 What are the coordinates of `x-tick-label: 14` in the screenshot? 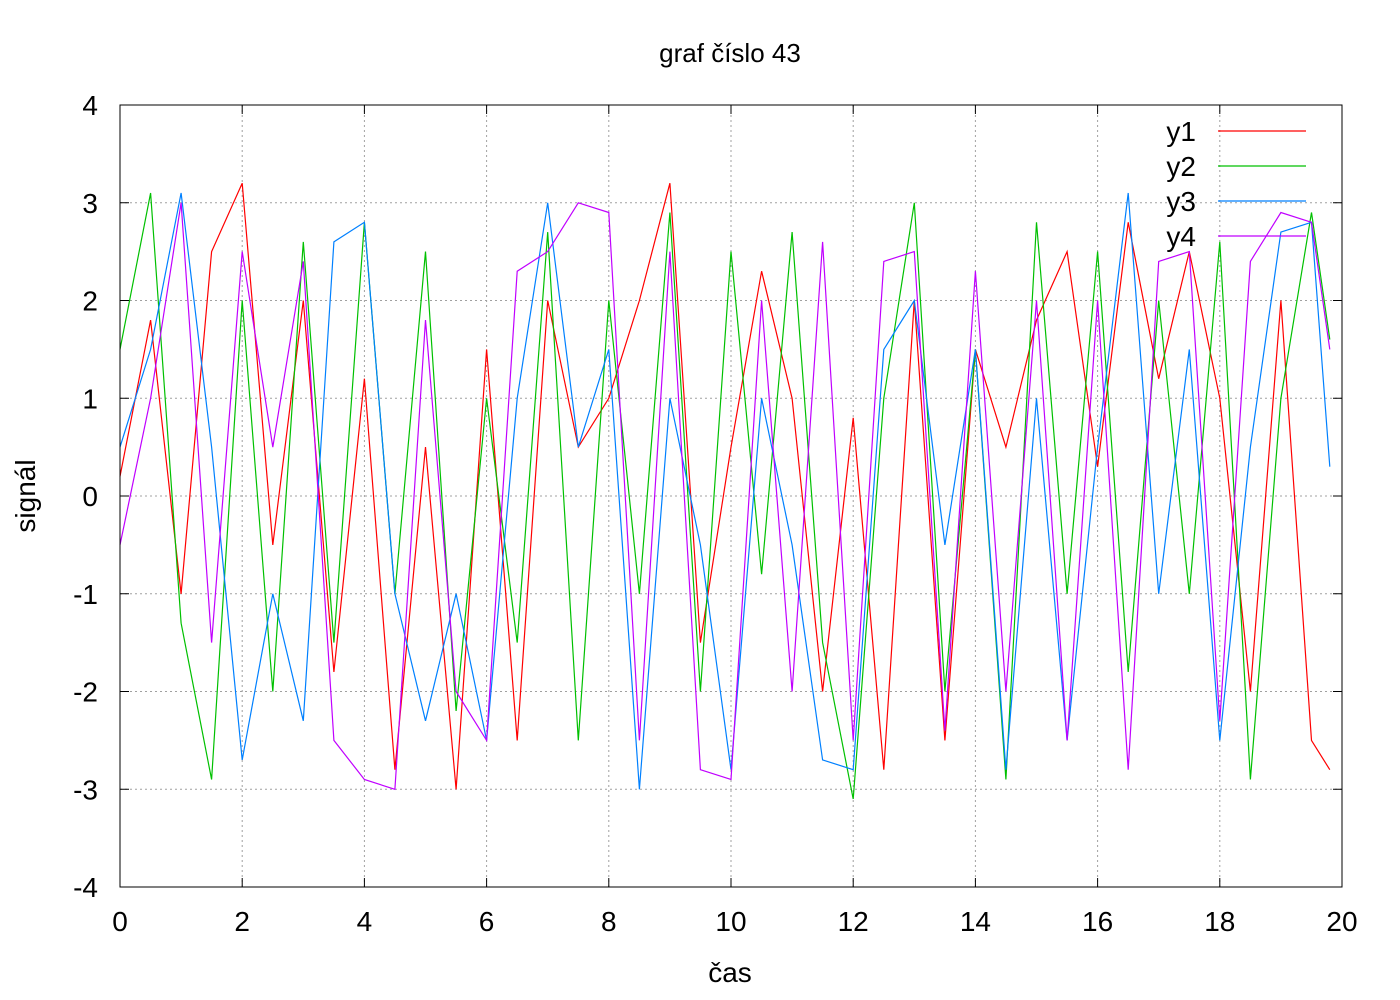 It's located at (975, 921).